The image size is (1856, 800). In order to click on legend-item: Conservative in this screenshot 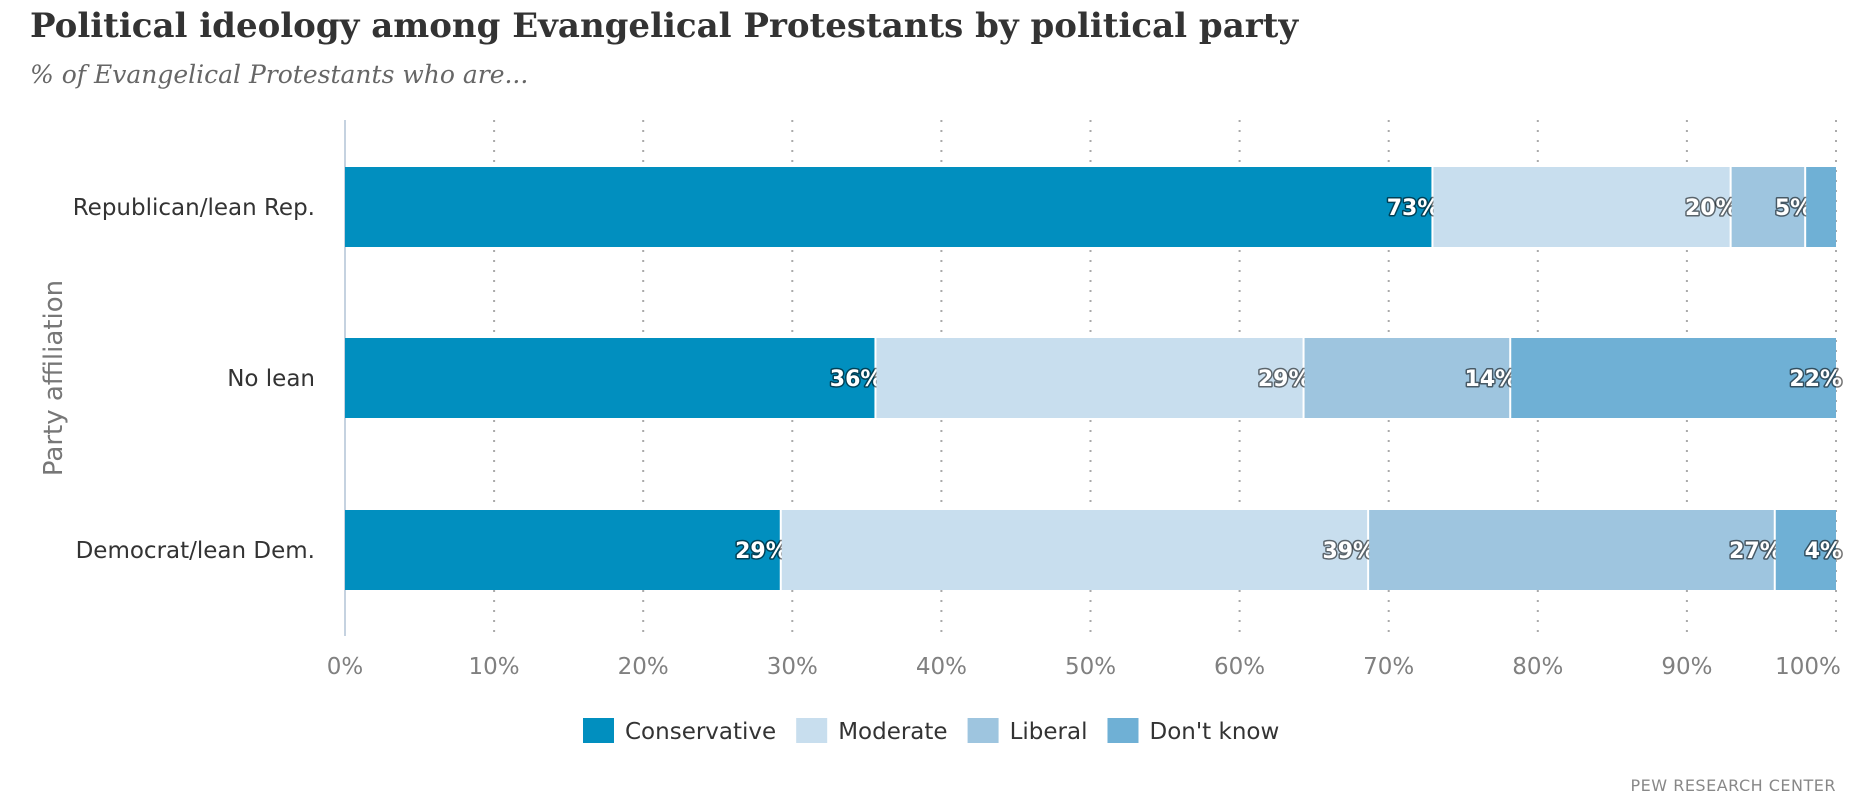, I will do `click(679, 731)`.